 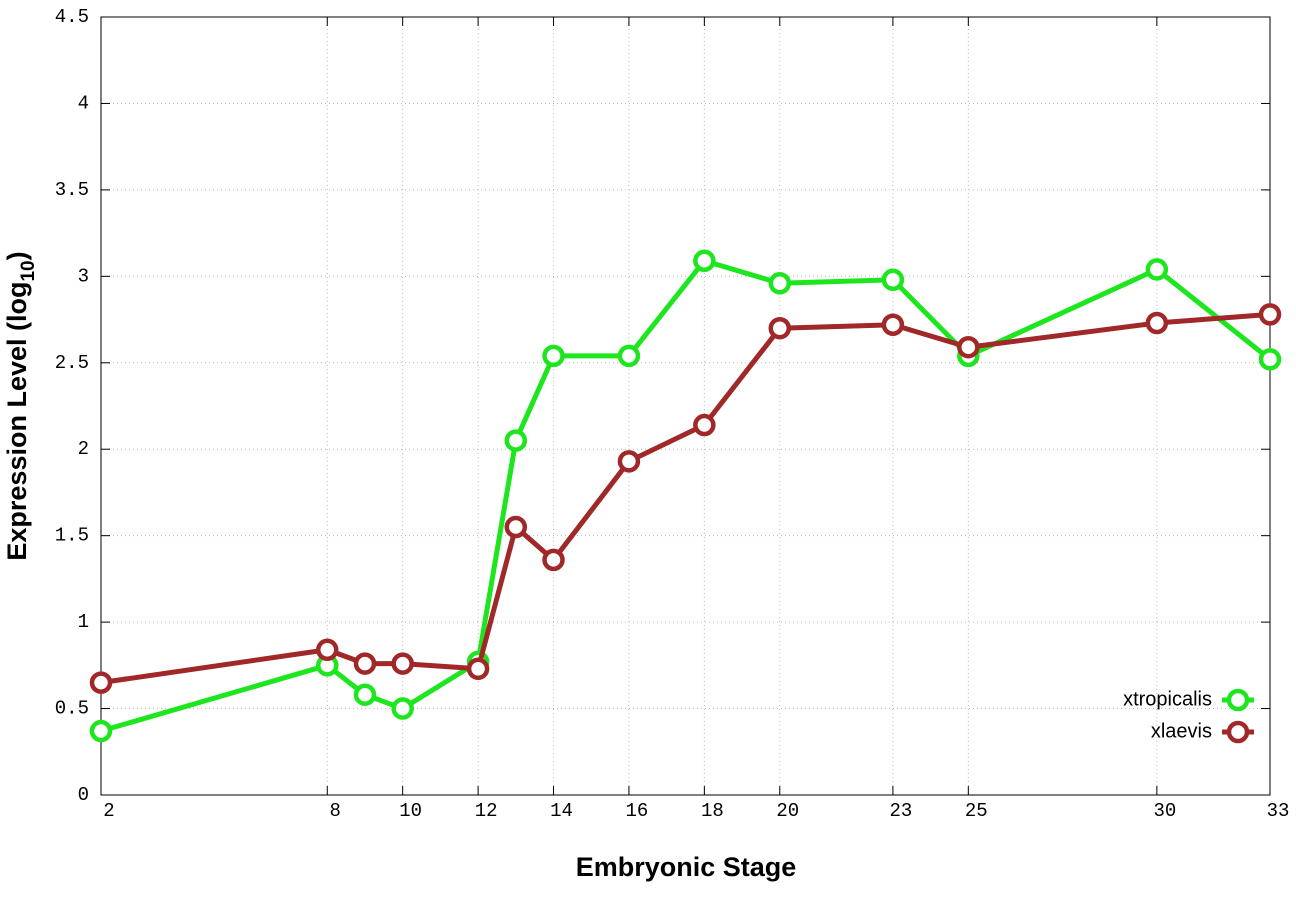 What do you see at coordinates (712, 811) in the screenshot?
I see `x-tick-label: 18` at bounding box center [712, 811].